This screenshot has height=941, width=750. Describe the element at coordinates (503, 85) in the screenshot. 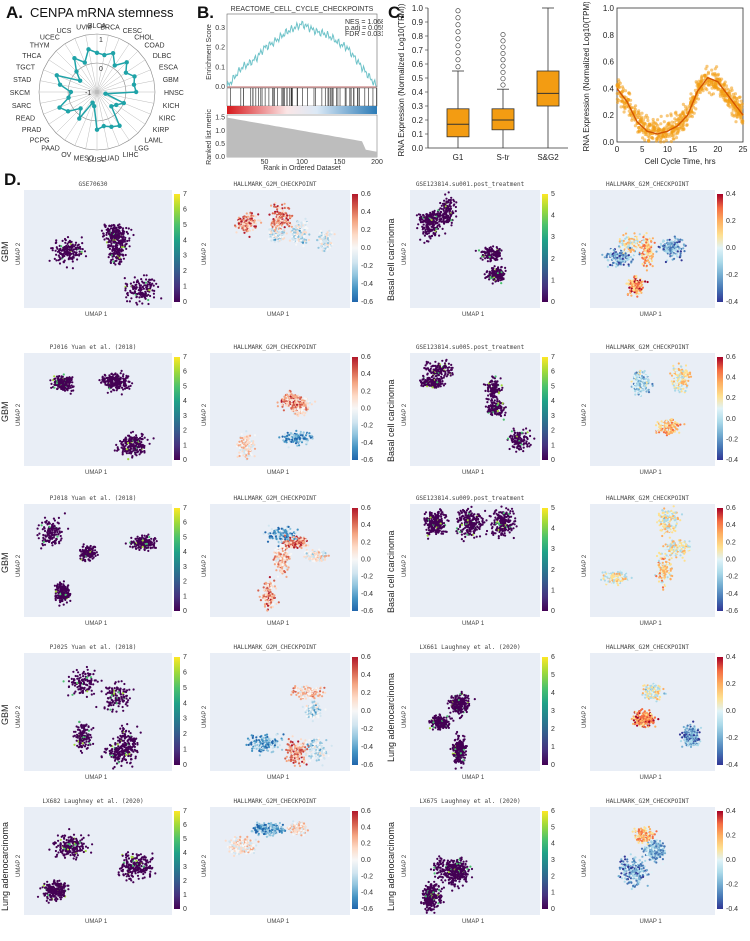

I see `box-outlier` at that location.